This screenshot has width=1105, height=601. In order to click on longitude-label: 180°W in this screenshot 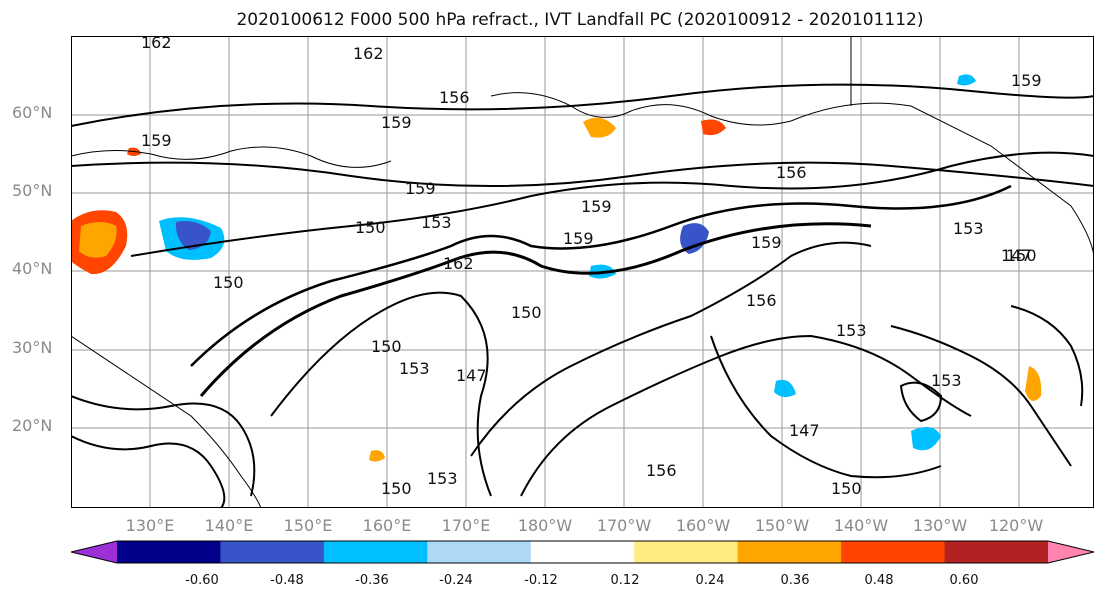, I will do `click(545, 525)`.